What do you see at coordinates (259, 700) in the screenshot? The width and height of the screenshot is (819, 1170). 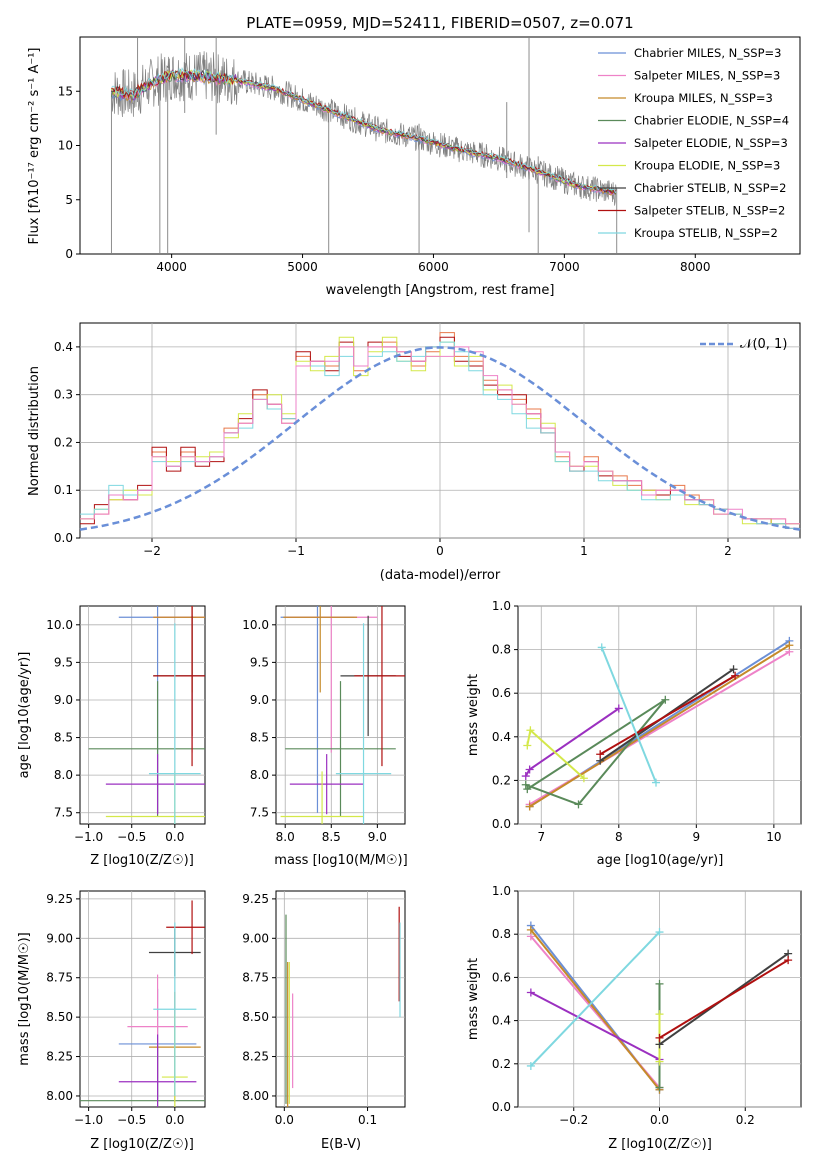 I see `age-vs-mass-ytick-label: 9.0` at bounding box center [259, 700].